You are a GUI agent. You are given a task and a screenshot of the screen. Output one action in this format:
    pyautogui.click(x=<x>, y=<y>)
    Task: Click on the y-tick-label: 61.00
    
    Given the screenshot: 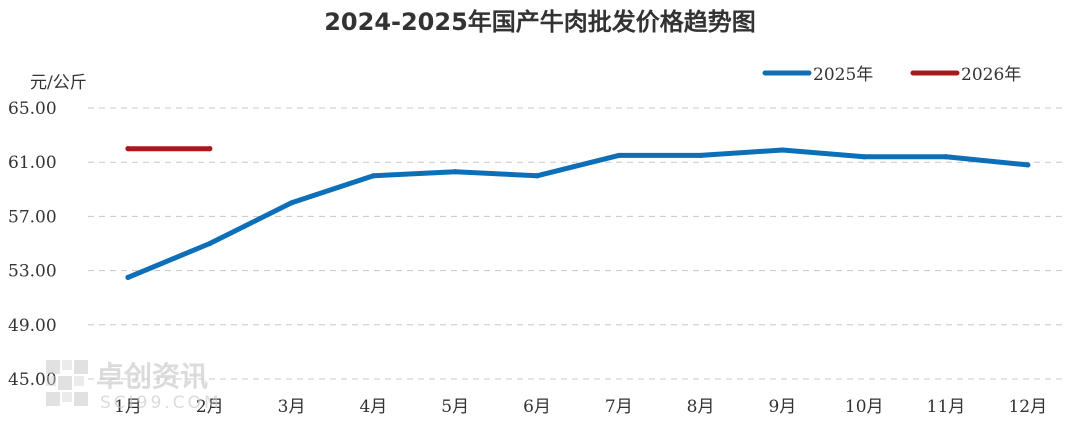 What is the action you would take?
    pyautogui.click(x=32, y=163)
    